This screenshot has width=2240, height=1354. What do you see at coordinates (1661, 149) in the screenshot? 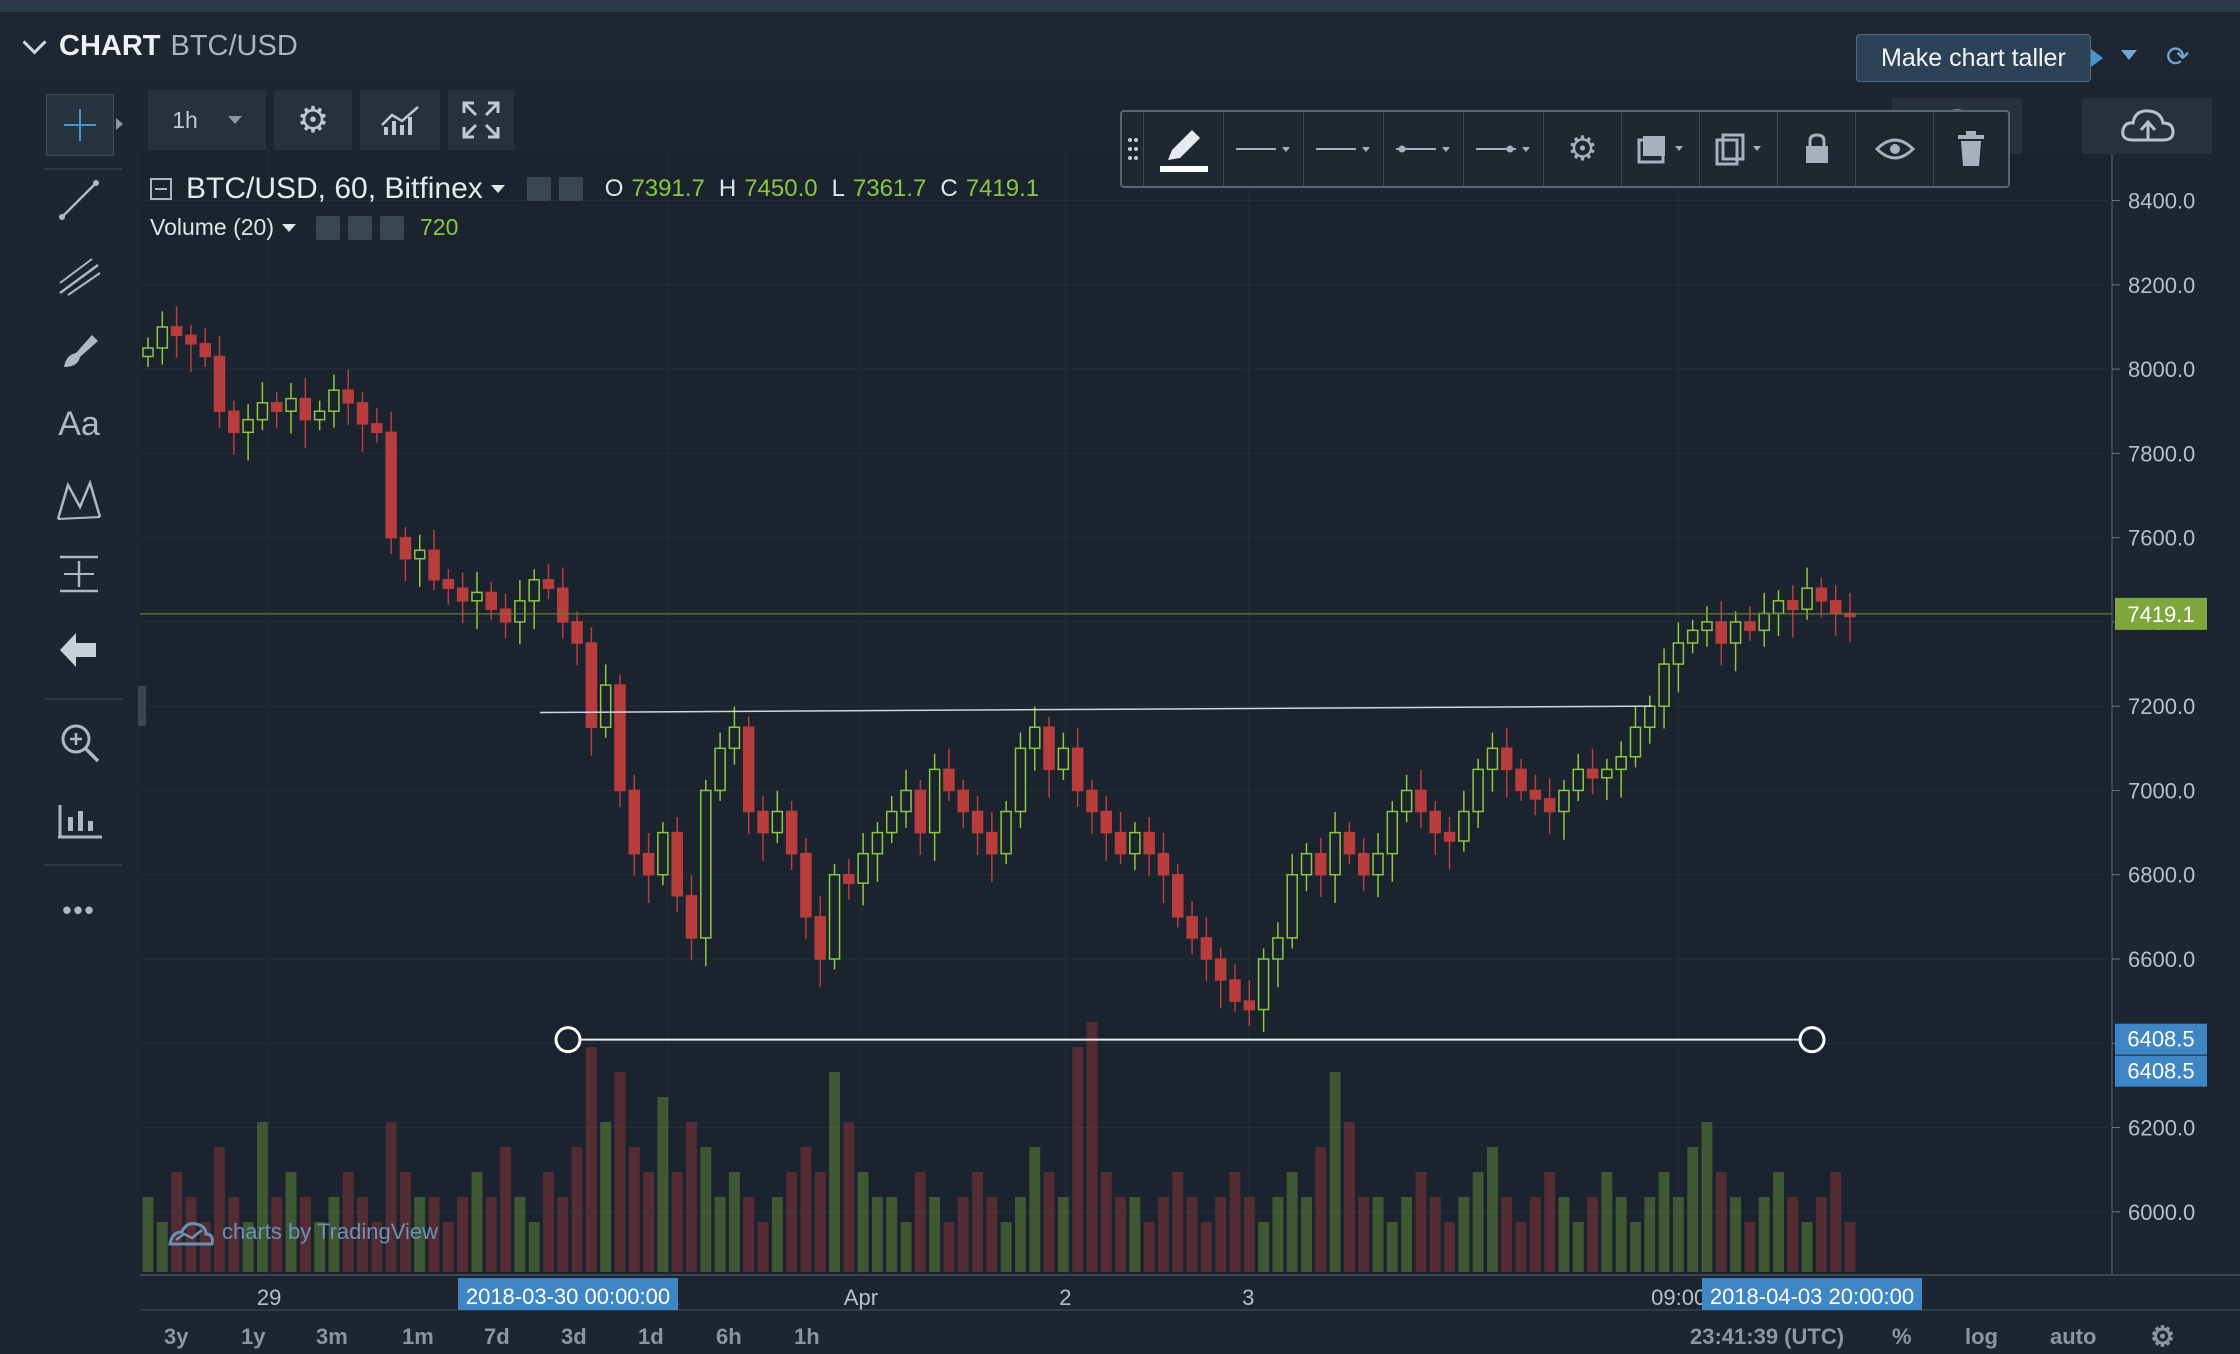
I see `visual-order-dropdown` at bounding box center [1661, 149].